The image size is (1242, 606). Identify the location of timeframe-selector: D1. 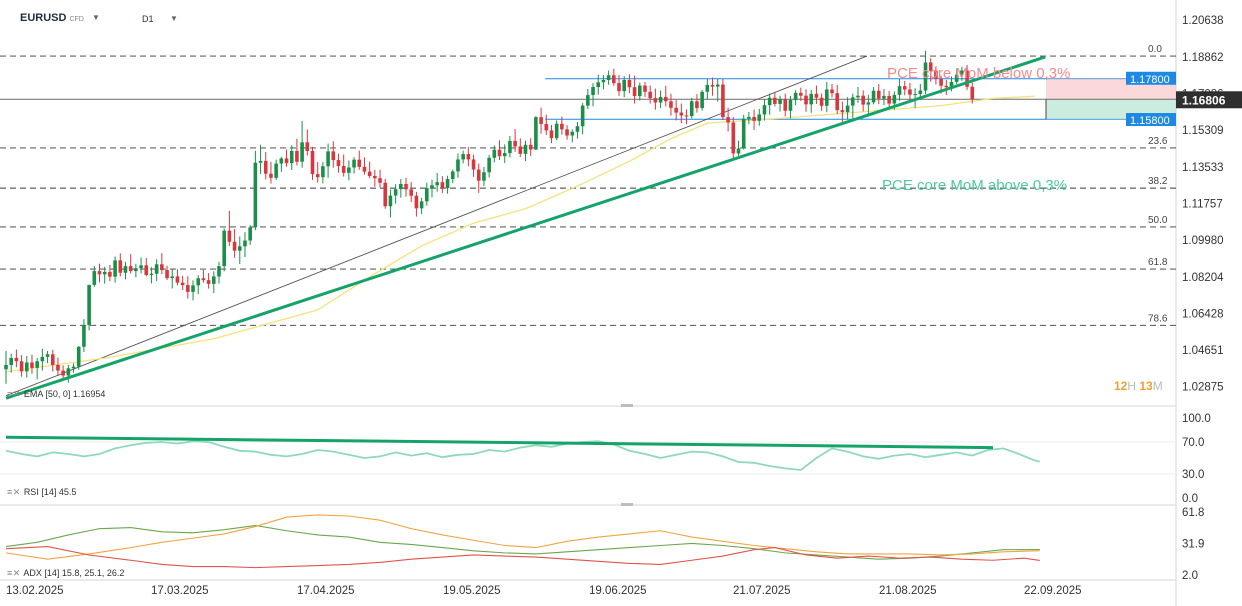
(148, 19).